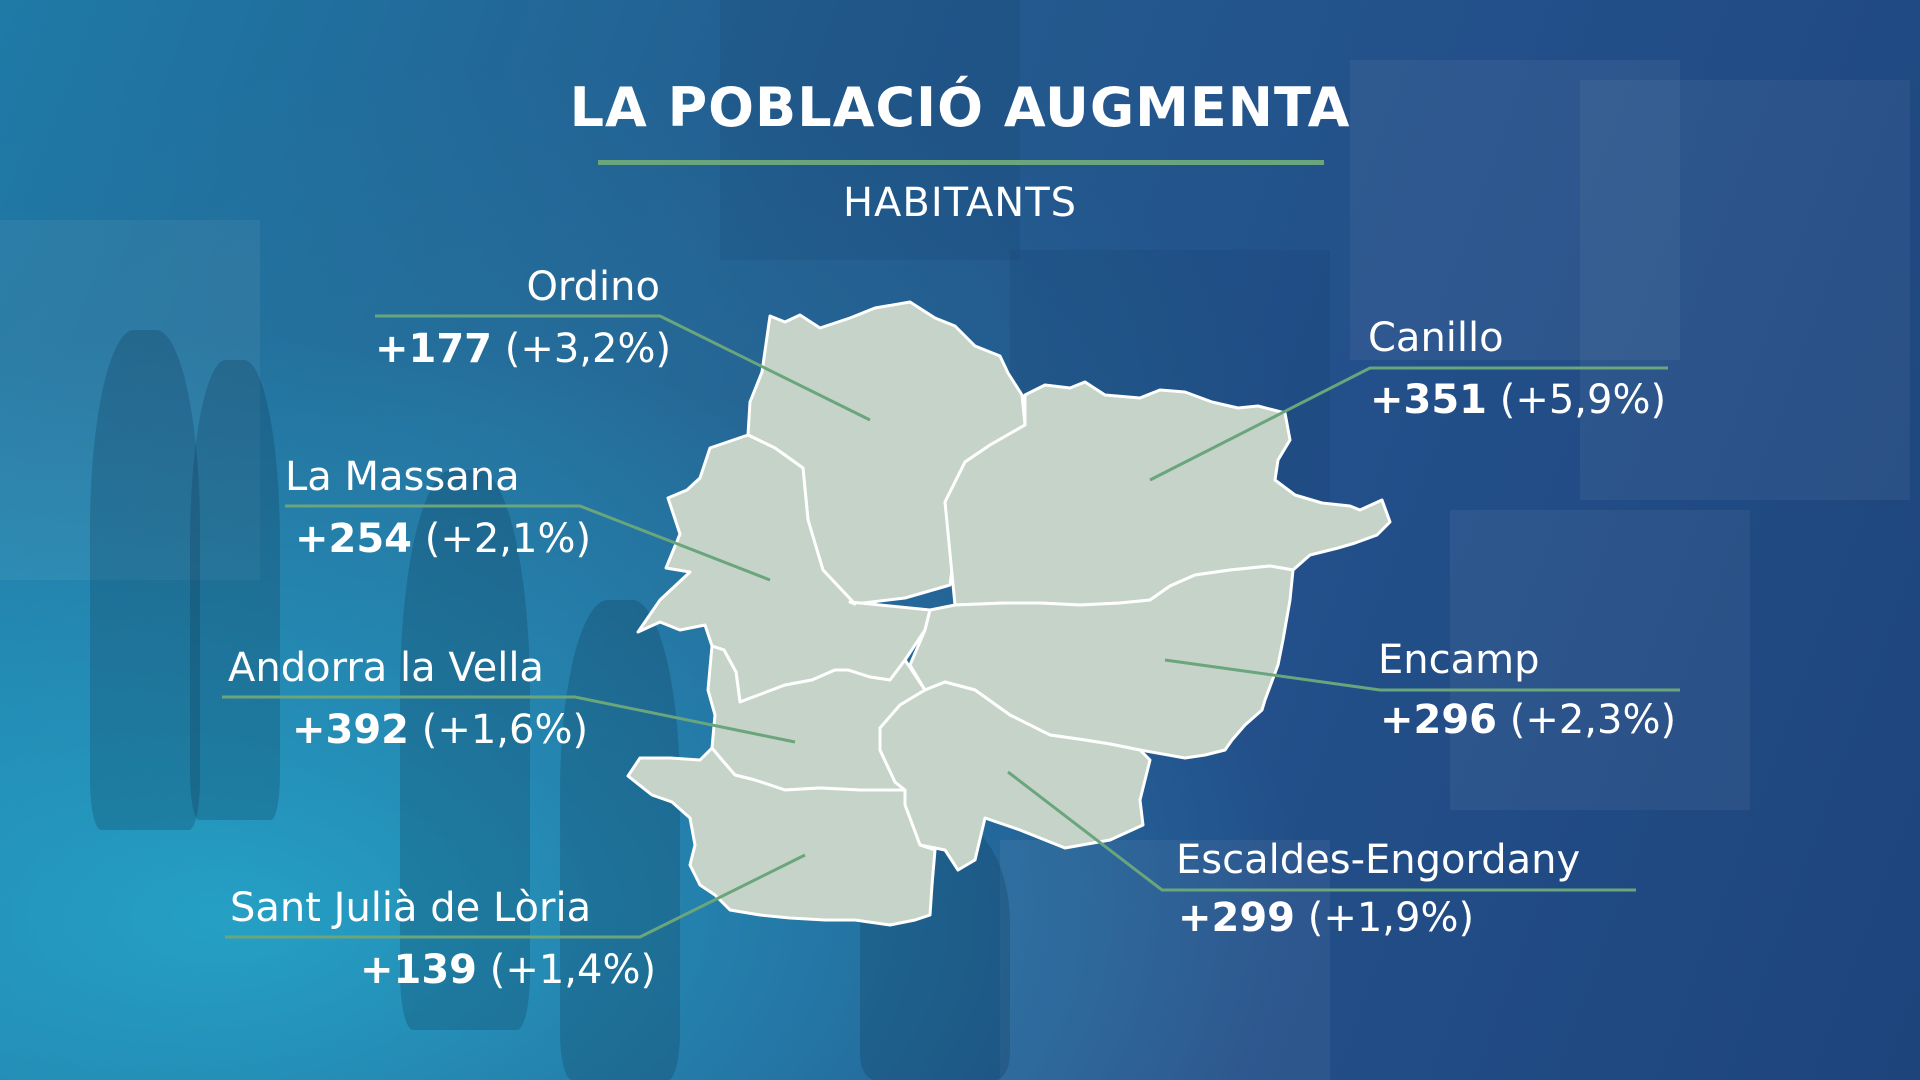 Image resolution: width=1920 pixels, height=1080 pixels. I want to click on leader-encamp, so click(1422, 675).